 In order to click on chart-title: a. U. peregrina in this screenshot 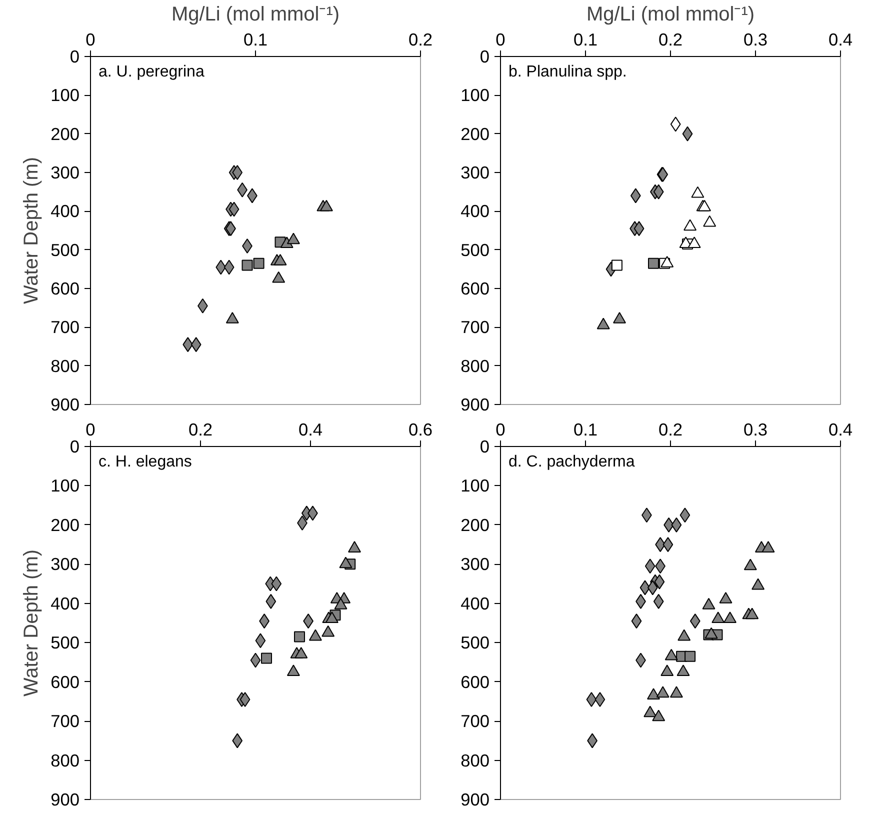, I will do `click(151, 72)`.